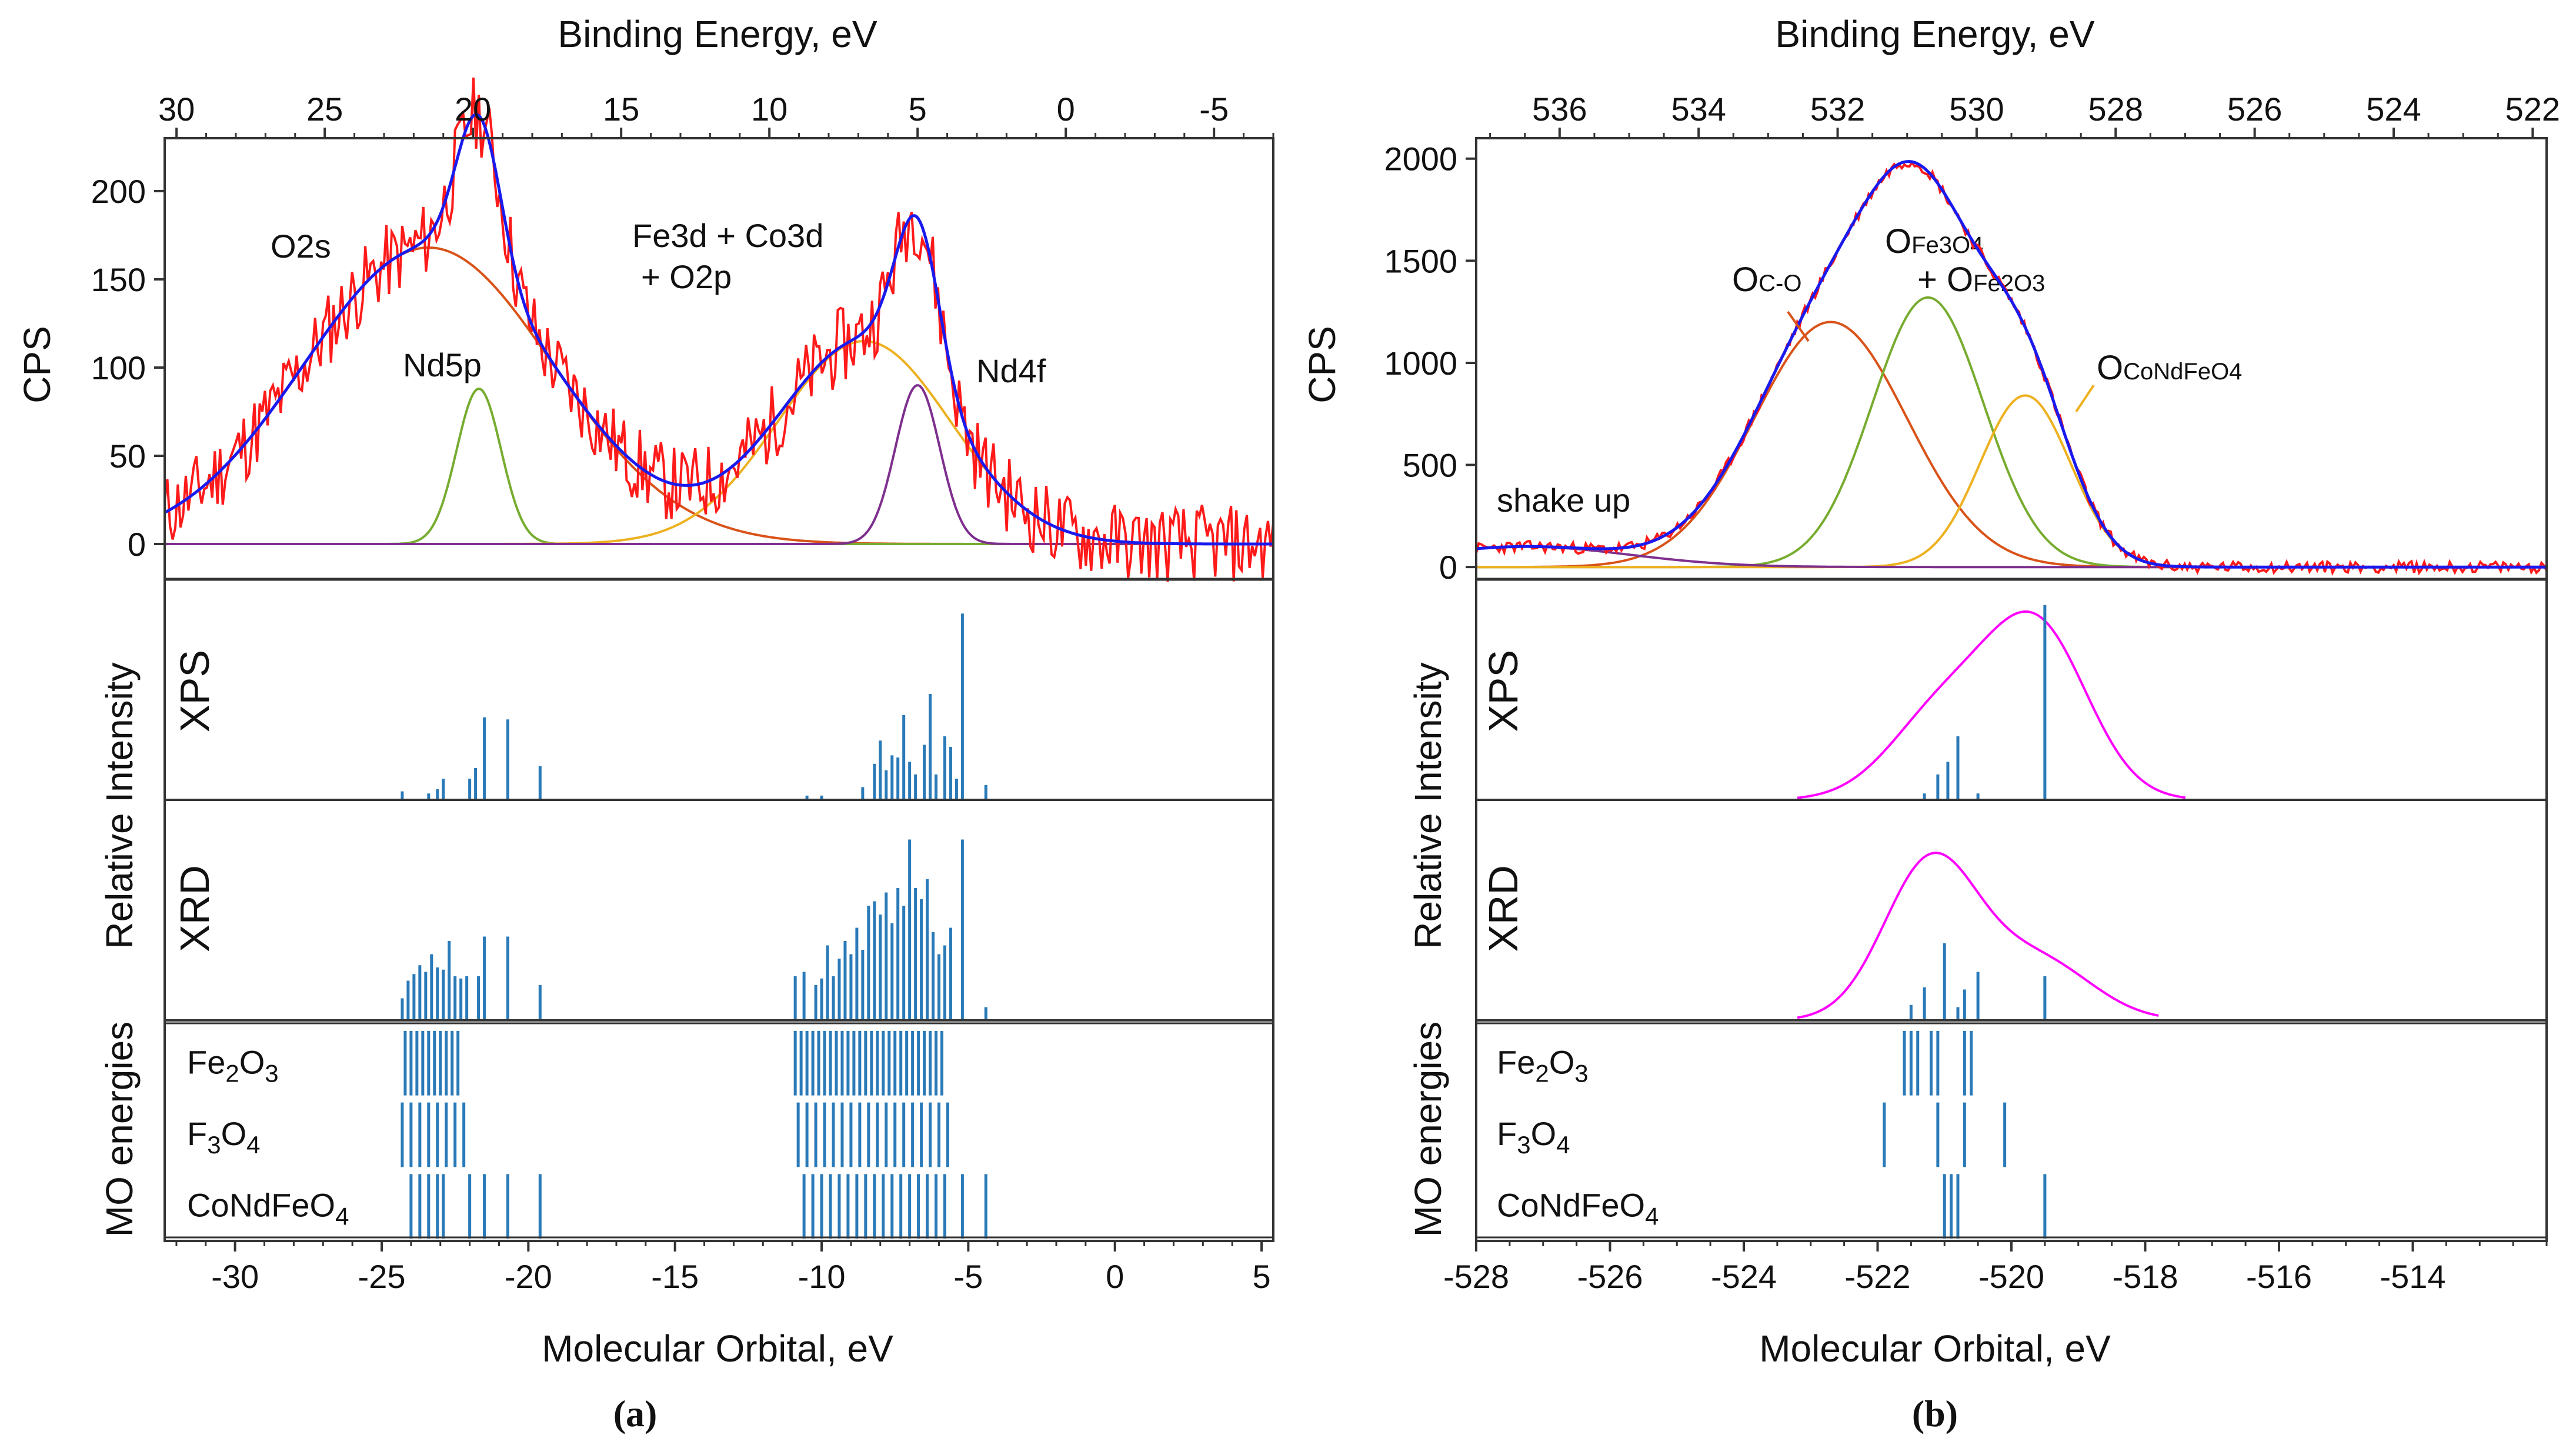 The width and height of the screenshot is (2576, 1445). I want to click on ofe-curve, so click(2011, 432).